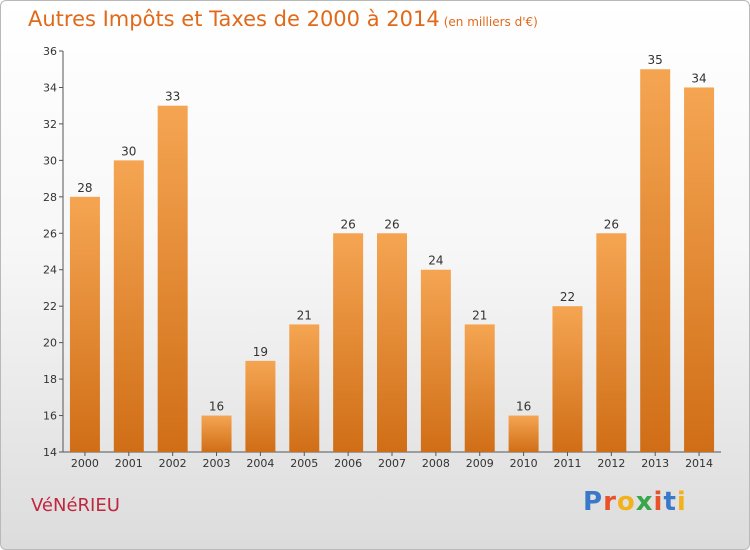 This screenshot has width=750, height=550. I want to click on y-tick-label: 30, so click(50, 160).